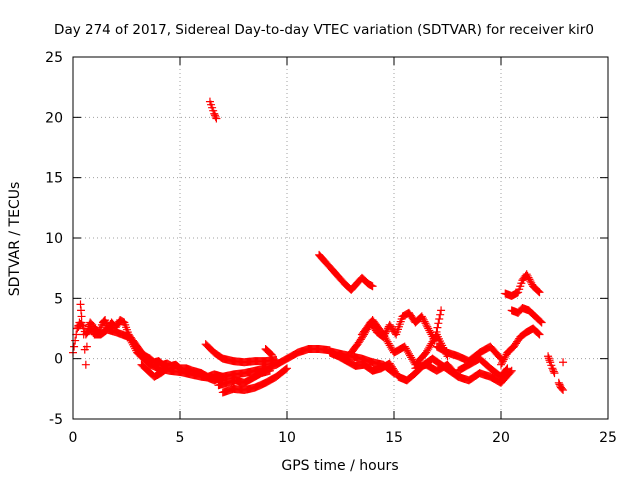 Image resolution: width=640 pixels, height=480 pixels. What do you see at coordinates (54, 118) in the screenshot?
I see `y-tick-label: 20` at bounding box center [54, 118].